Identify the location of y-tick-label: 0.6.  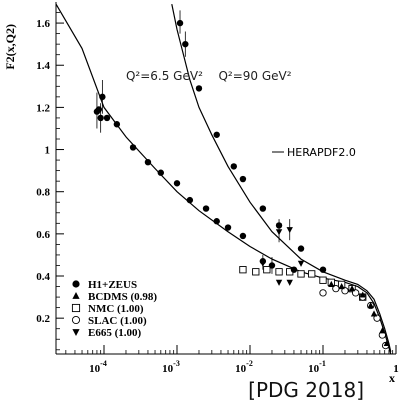
(43, 235).